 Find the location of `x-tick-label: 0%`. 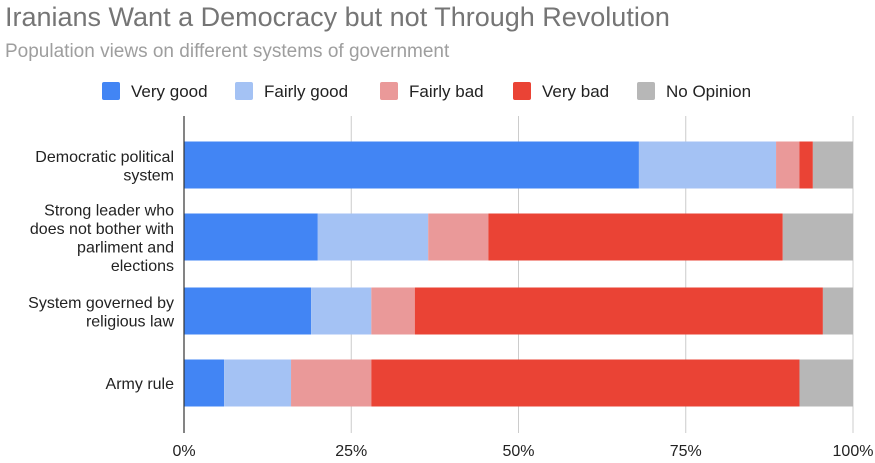

x-tick-label: 0% is located at coordinates (183, 451).